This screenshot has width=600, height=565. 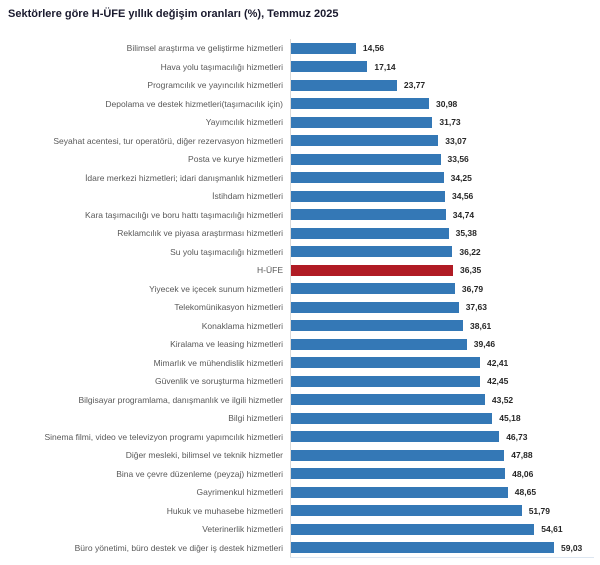 I want to click on chart-row: H-ÜFE 36,35, so click(x=300, y=270).